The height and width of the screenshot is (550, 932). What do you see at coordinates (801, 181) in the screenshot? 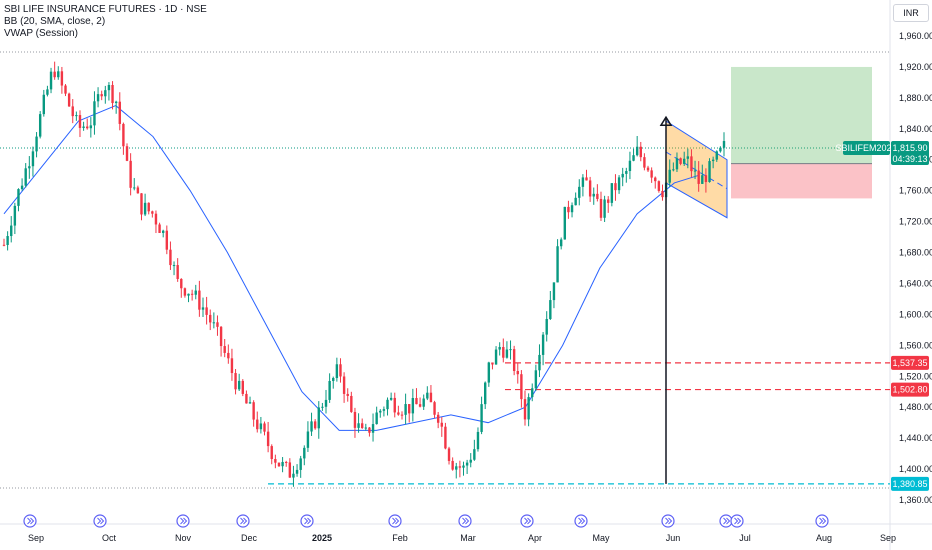
I see `stop-zone` at bounding box center [801, 181].